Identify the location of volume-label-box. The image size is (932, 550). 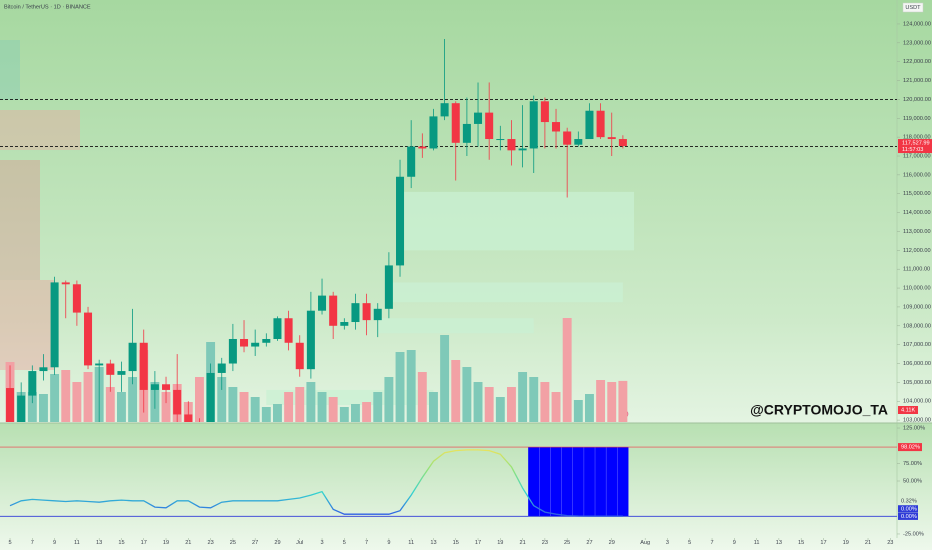
(908, 410).